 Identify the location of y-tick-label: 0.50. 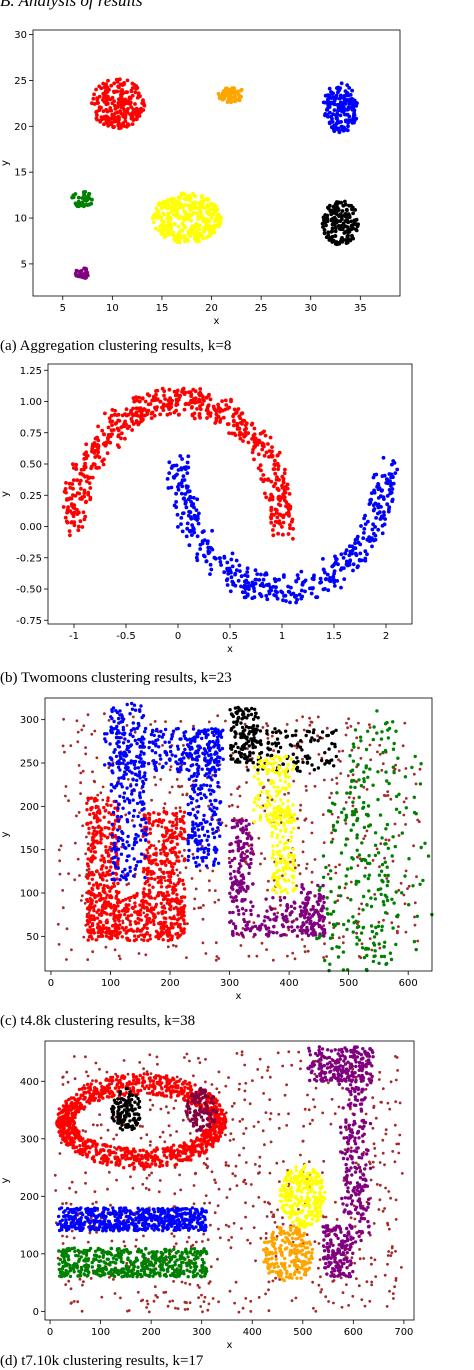
(31, 465).